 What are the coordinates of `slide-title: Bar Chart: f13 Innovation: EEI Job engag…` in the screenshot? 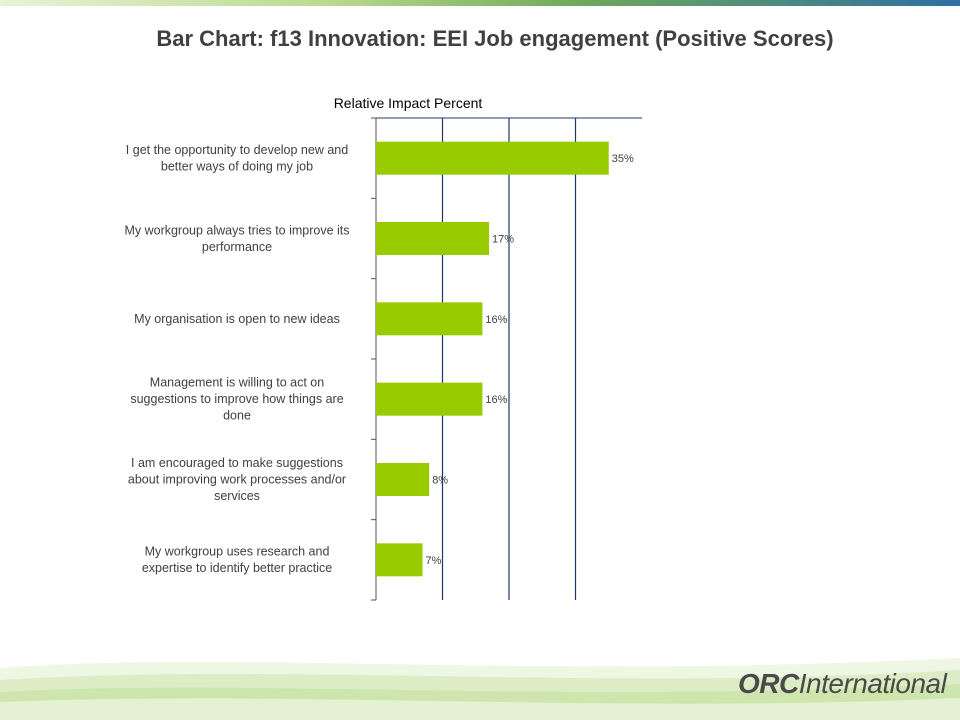 It's located at (495, 38).